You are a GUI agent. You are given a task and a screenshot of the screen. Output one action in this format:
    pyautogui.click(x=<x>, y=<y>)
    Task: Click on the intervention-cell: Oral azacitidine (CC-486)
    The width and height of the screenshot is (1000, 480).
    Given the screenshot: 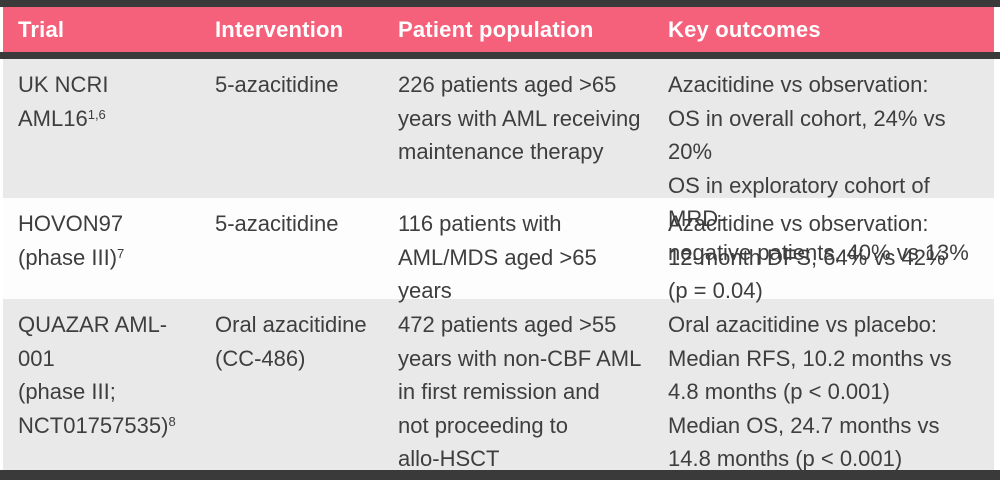 What is the action you would take?
    pyautogui.click(x=291, y=341)
    